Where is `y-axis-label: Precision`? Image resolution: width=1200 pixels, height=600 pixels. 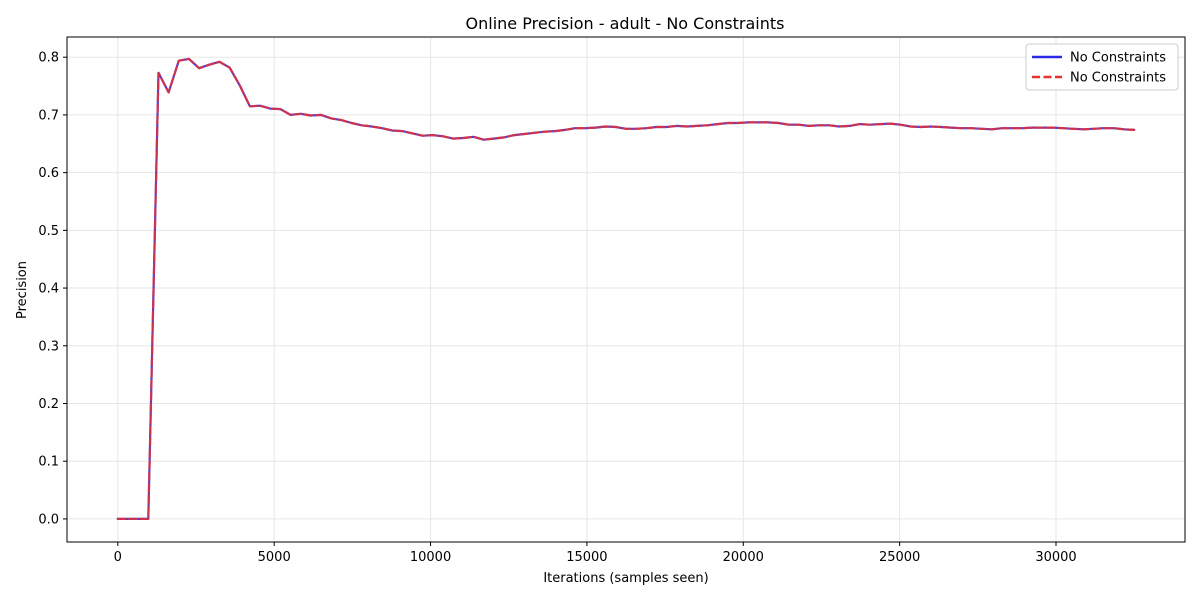 y-axis-label: Precision is located at coordinates (22, 290).